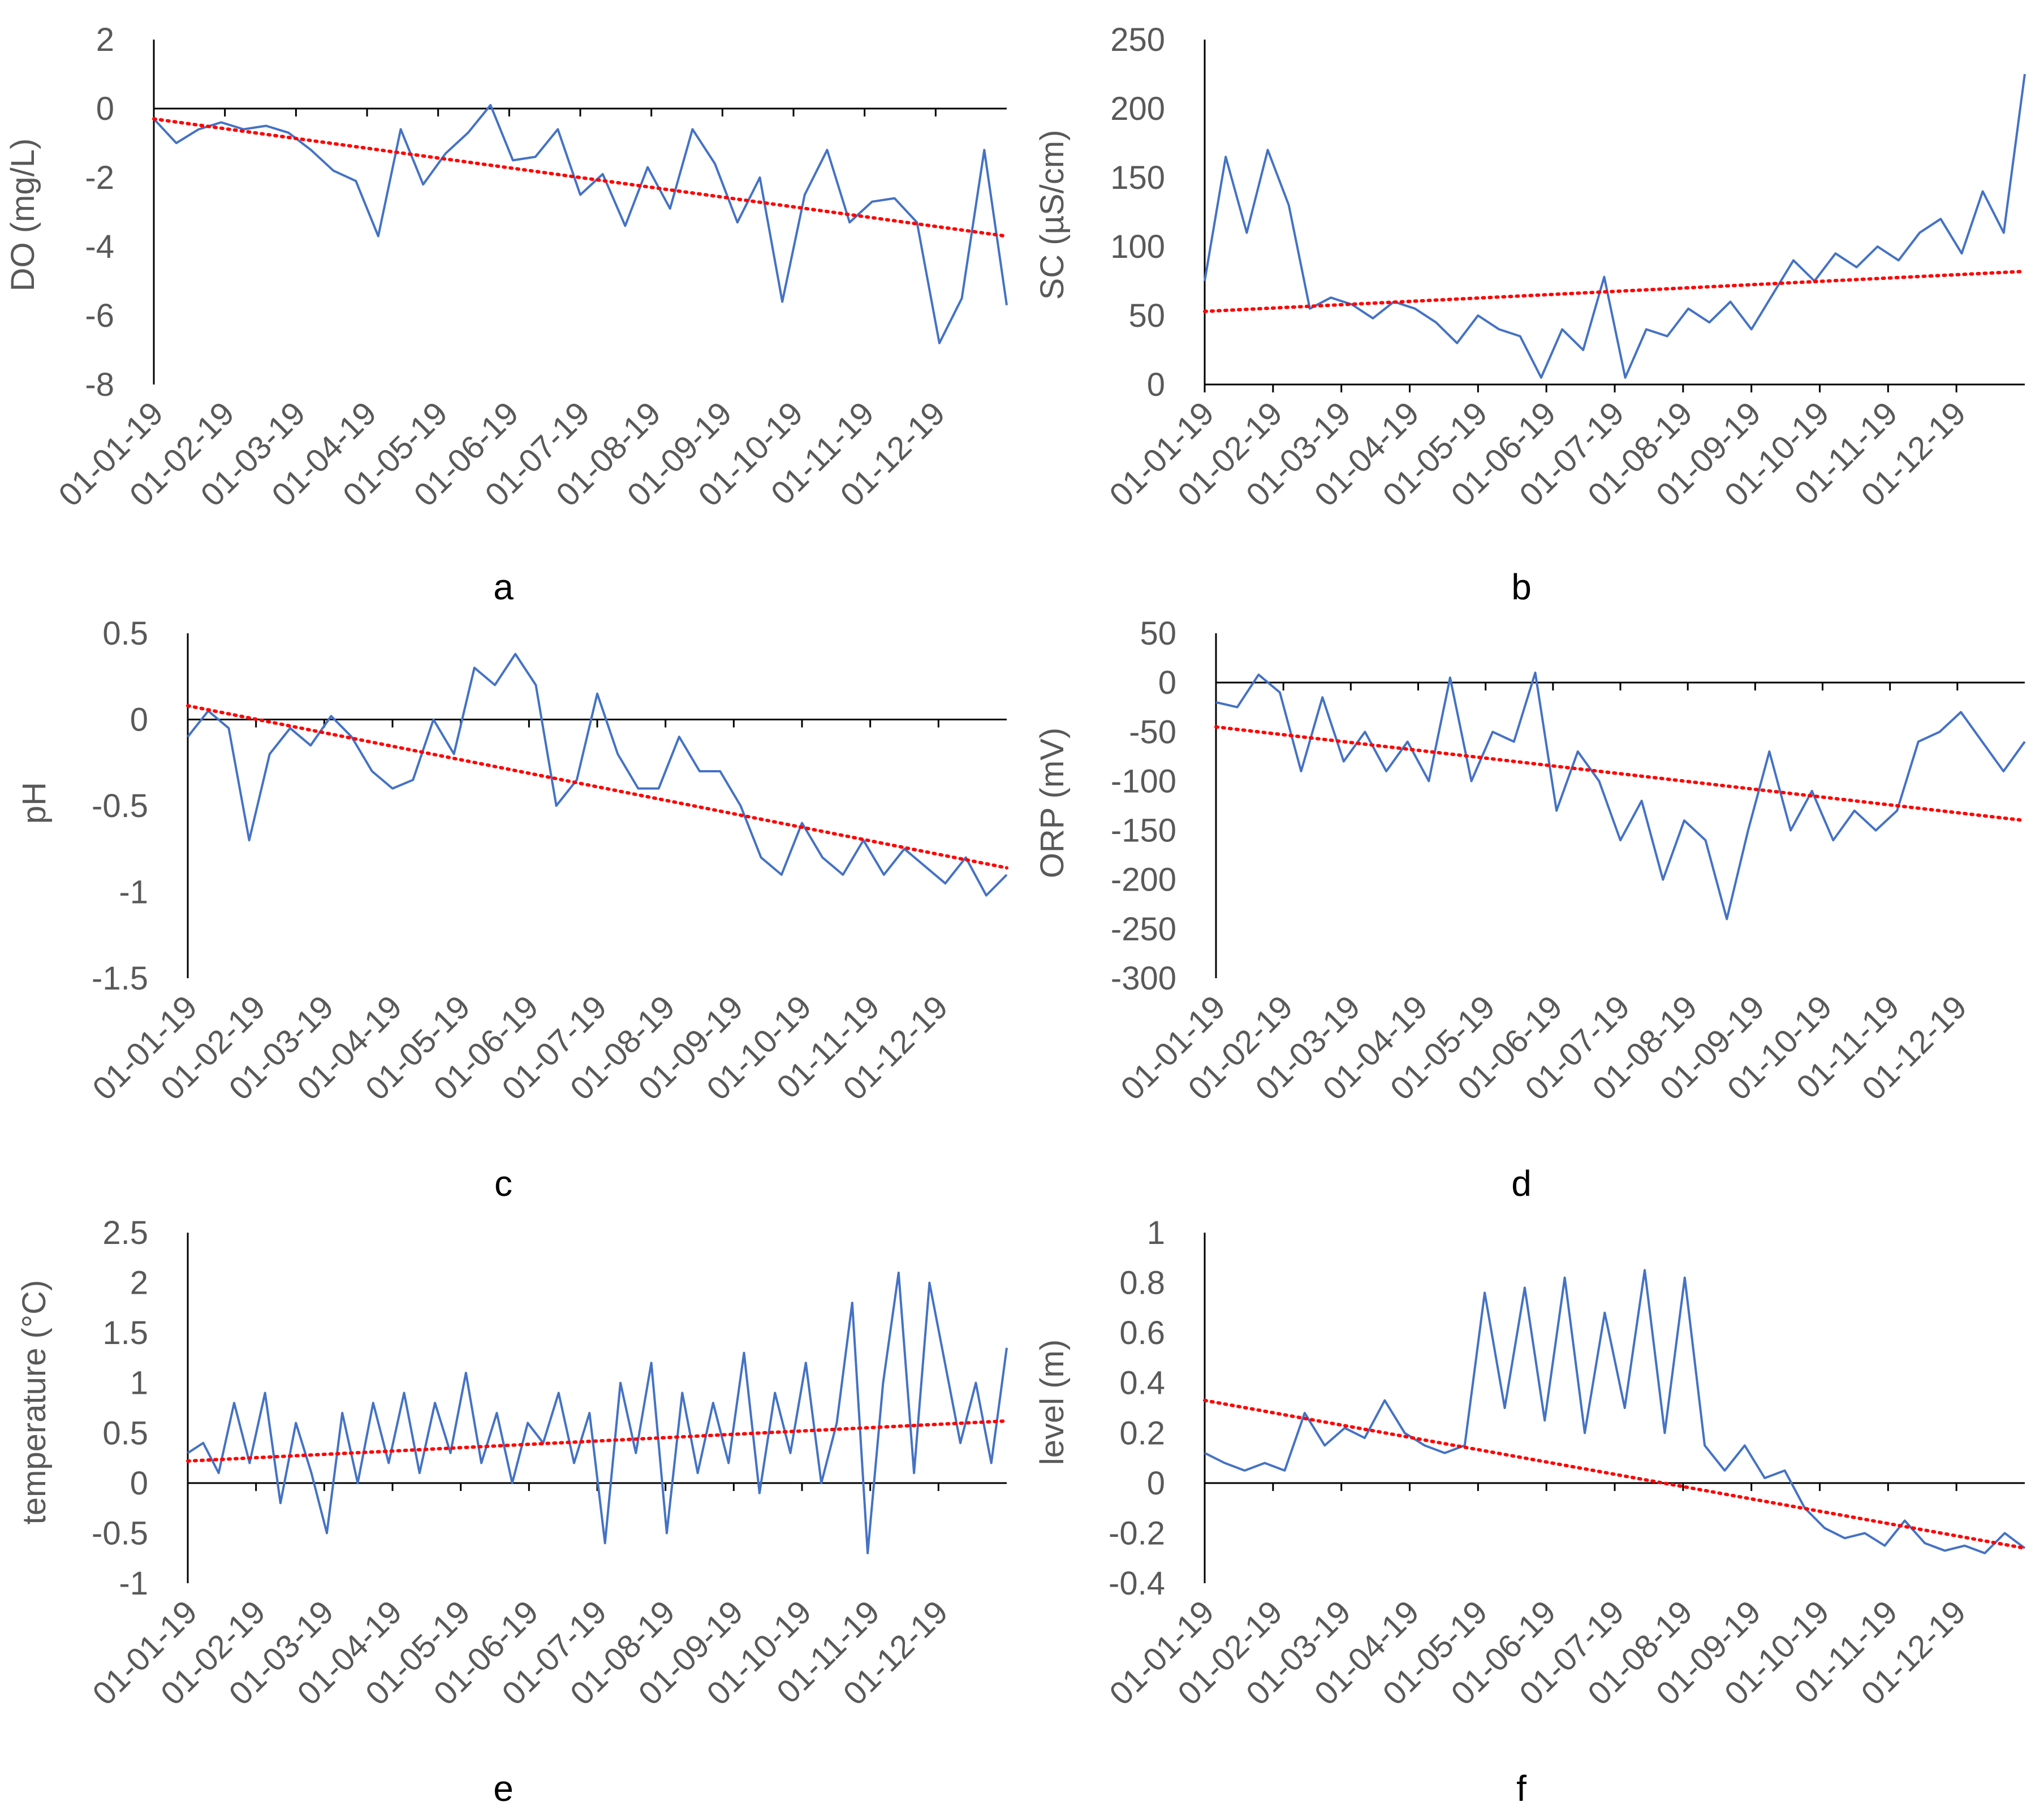 The image size is (2044, 1819). I want to click on panel-c-label: c, so click(503, 1183).